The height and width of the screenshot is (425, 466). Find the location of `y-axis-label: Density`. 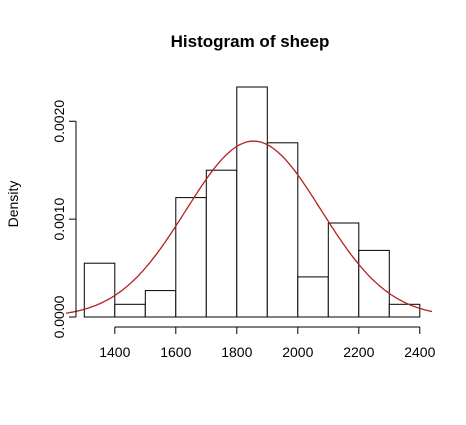

y-axis-label: Density is located at coordinates (13, 204).